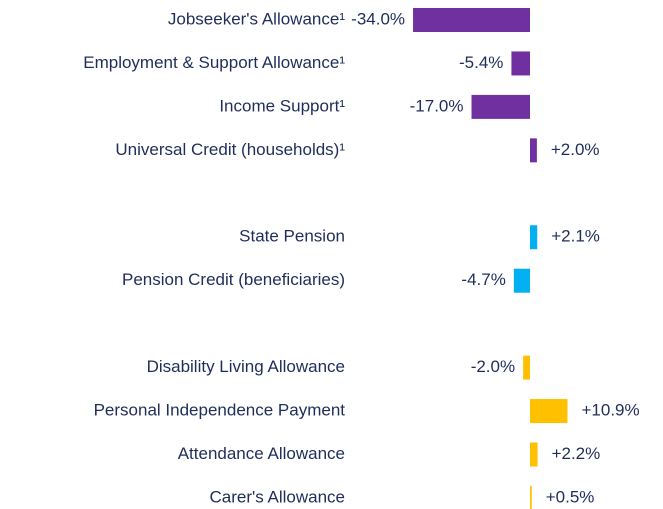 The height and width of the screenshot is (509, 663). I want to click on category-label: Jobseeker's Allowance¹, so click(256, 18).